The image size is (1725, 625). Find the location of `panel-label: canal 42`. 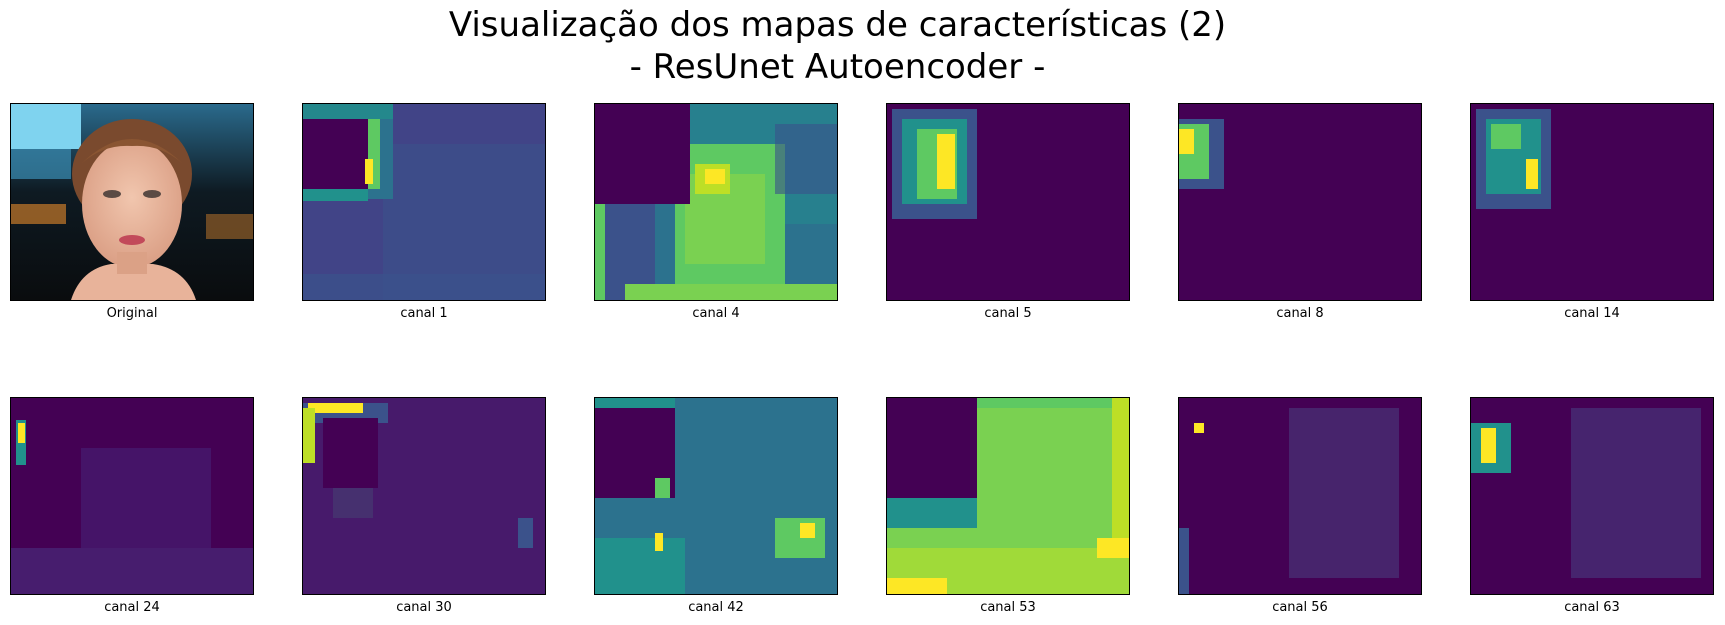

panel-label: canal 42 is located at coordinates (716, 607).